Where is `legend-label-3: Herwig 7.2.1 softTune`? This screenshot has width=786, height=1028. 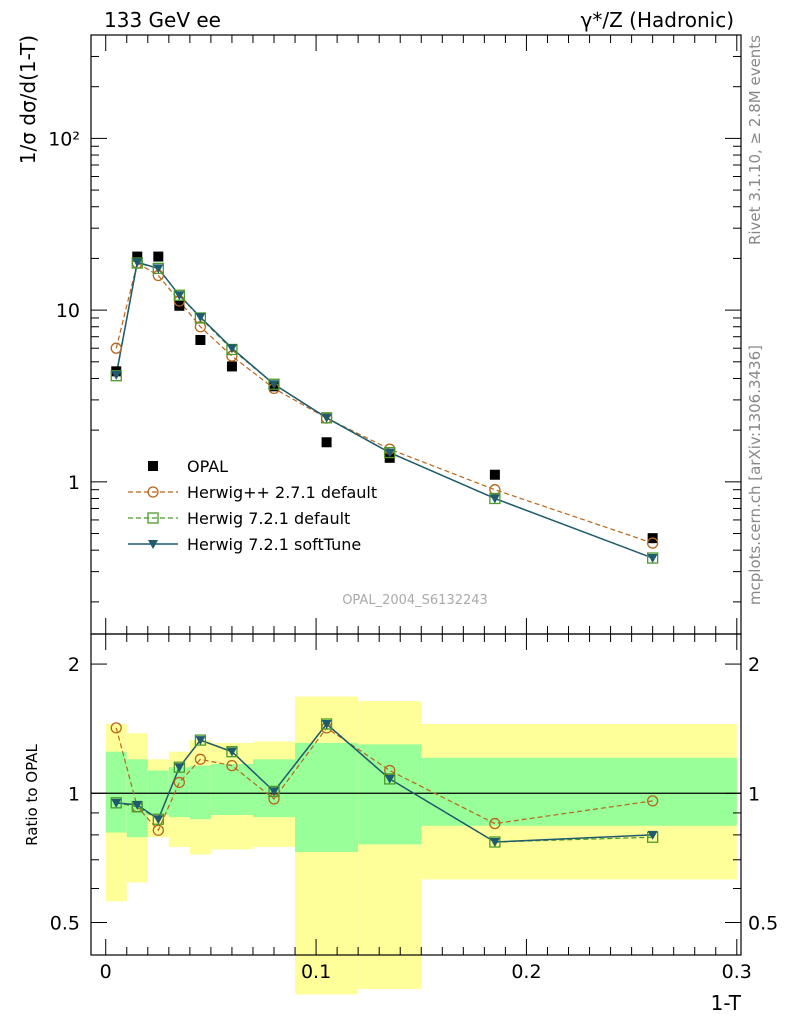
legend-label-3: Herwig 7.2.1 softTune is located at coordinates (274, 544).